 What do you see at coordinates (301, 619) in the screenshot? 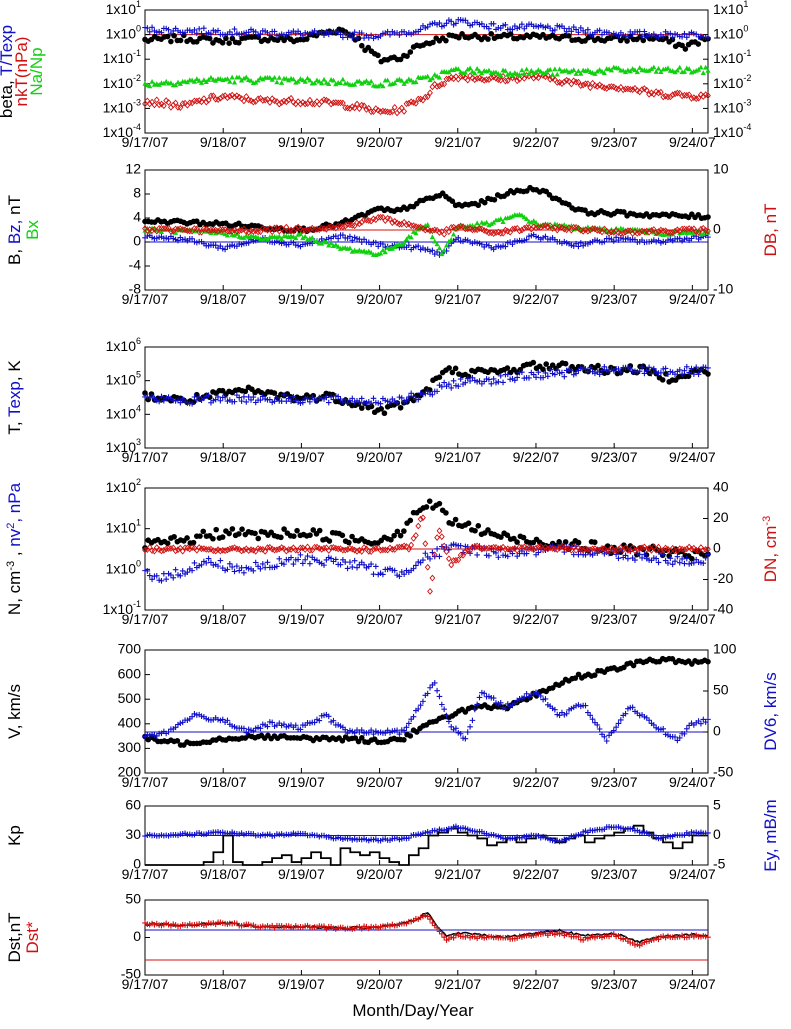
I see `x-tick-label: 9/19/07` at bounding box center [301, 619].